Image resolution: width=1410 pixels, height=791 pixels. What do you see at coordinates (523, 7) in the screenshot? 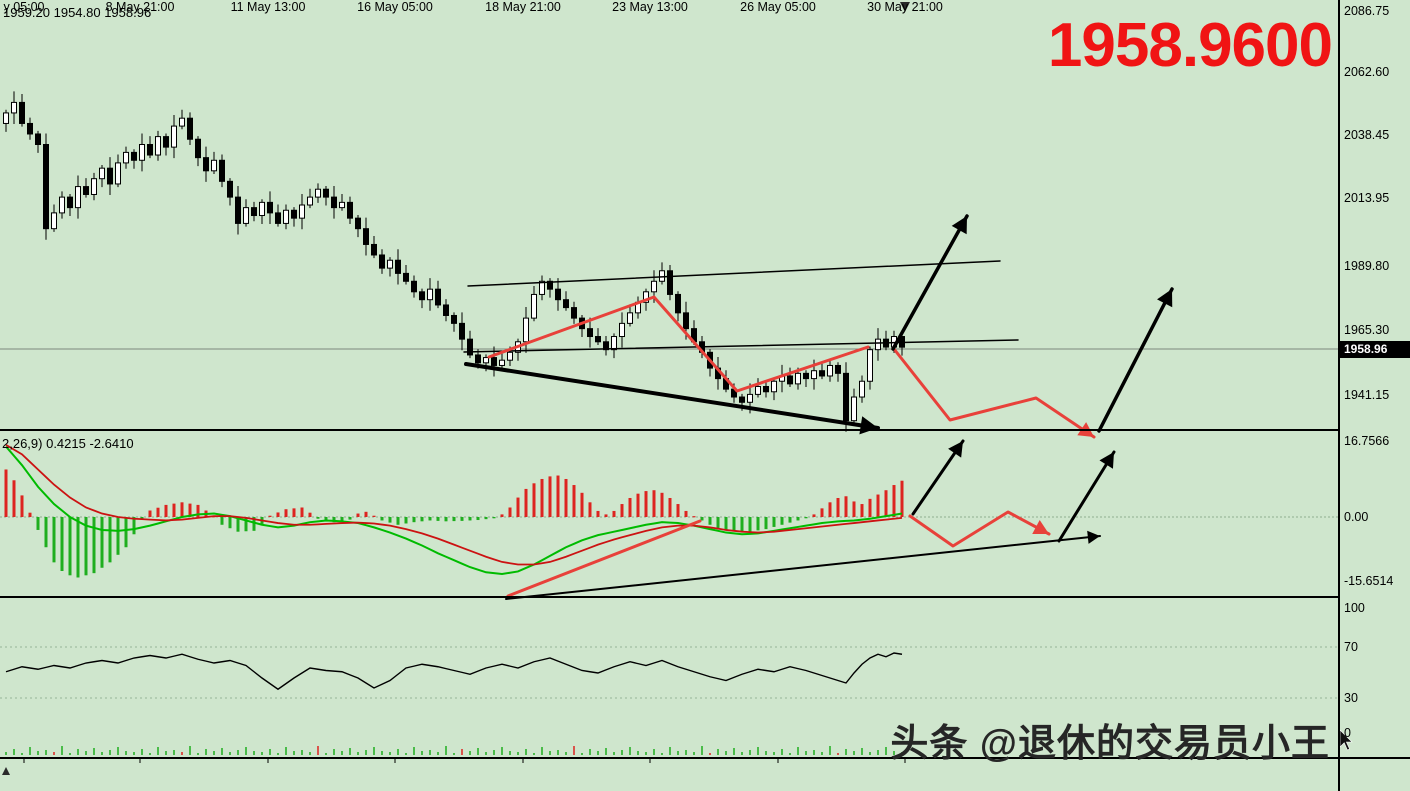
I see `time-axis-label: 18 May 21:00` at bounding box center [523, 7].